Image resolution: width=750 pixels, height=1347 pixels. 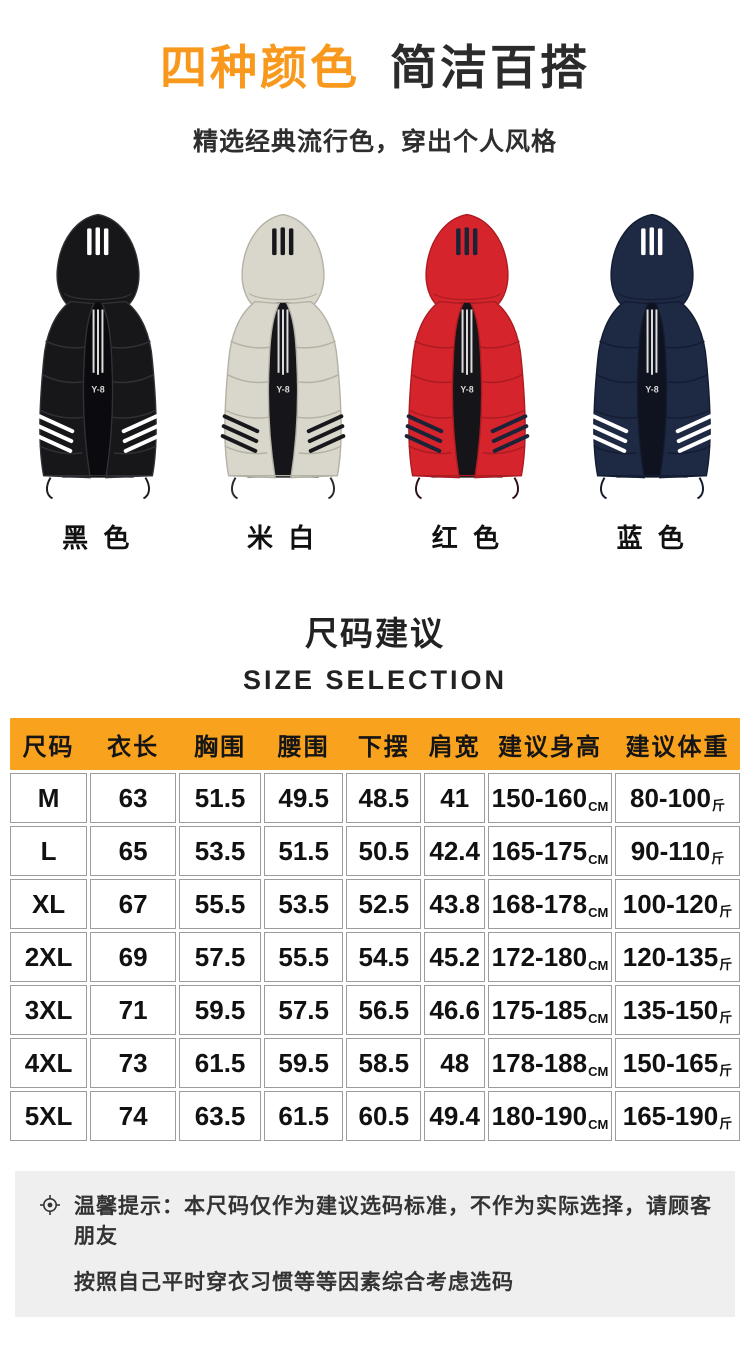 What do you see at coordinates (49, 851) in the screenshot?
I see `table-cell: L` at bounding box center [49, 851].